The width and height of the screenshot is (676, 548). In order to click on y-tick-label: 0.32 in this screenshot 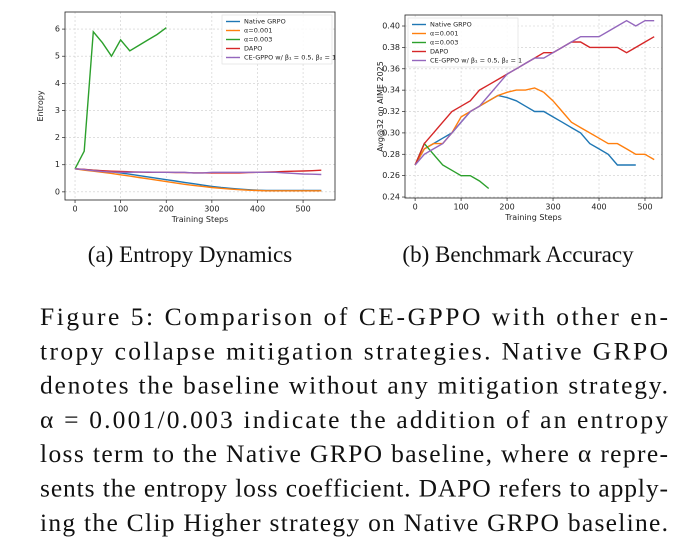, I will do `click(391, 111)`.